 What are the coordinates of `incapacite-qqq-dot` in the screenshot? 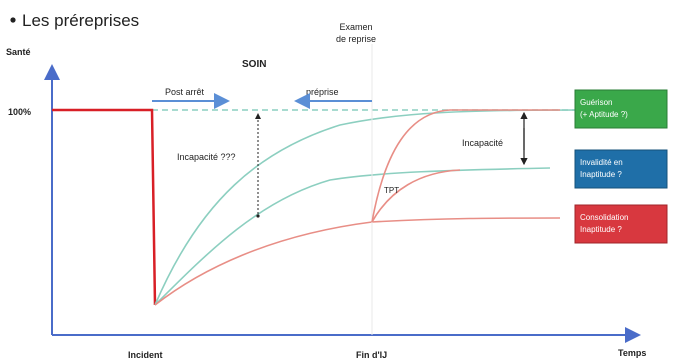 It's located at (258, 216).